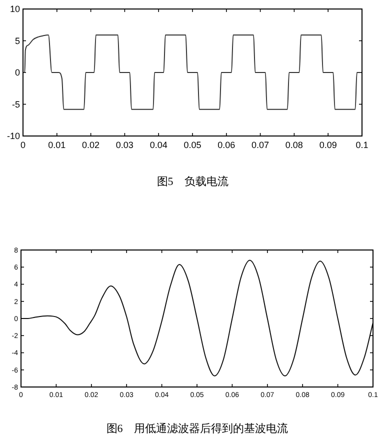 The height and width of the screenshot is (442, 383). What do you see at coordinates (227, 145) in the screenshot?
I see `x-tick-label: 0.06` at bounding box center [227, 145].